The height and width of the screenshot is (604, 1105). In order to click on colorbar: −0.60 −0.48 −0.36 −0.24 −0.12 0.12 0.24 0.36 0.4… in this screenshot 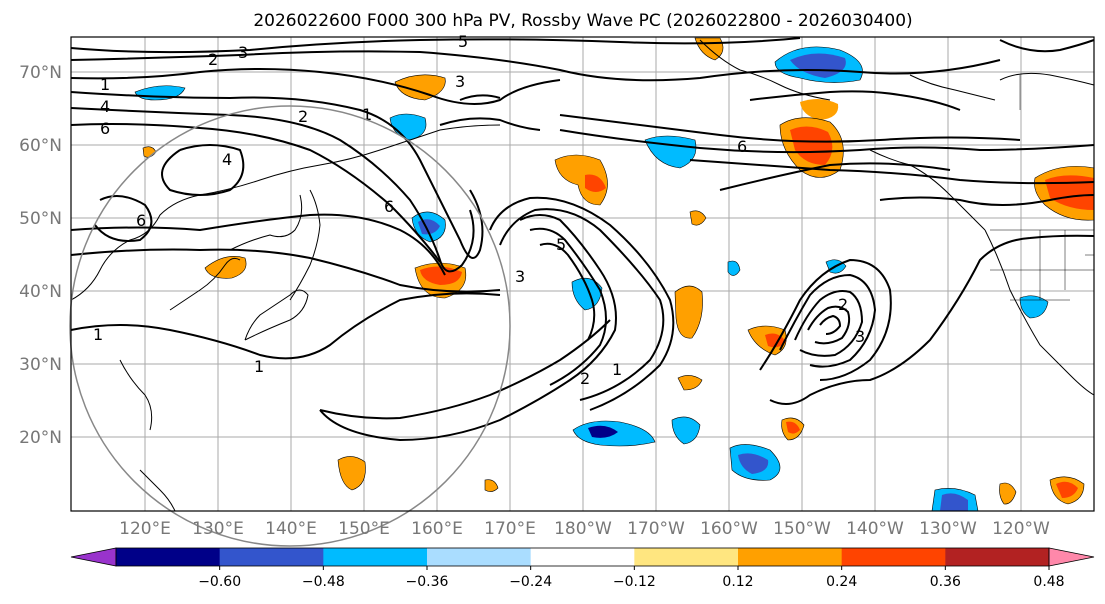, I will do `click(582, 568)`.